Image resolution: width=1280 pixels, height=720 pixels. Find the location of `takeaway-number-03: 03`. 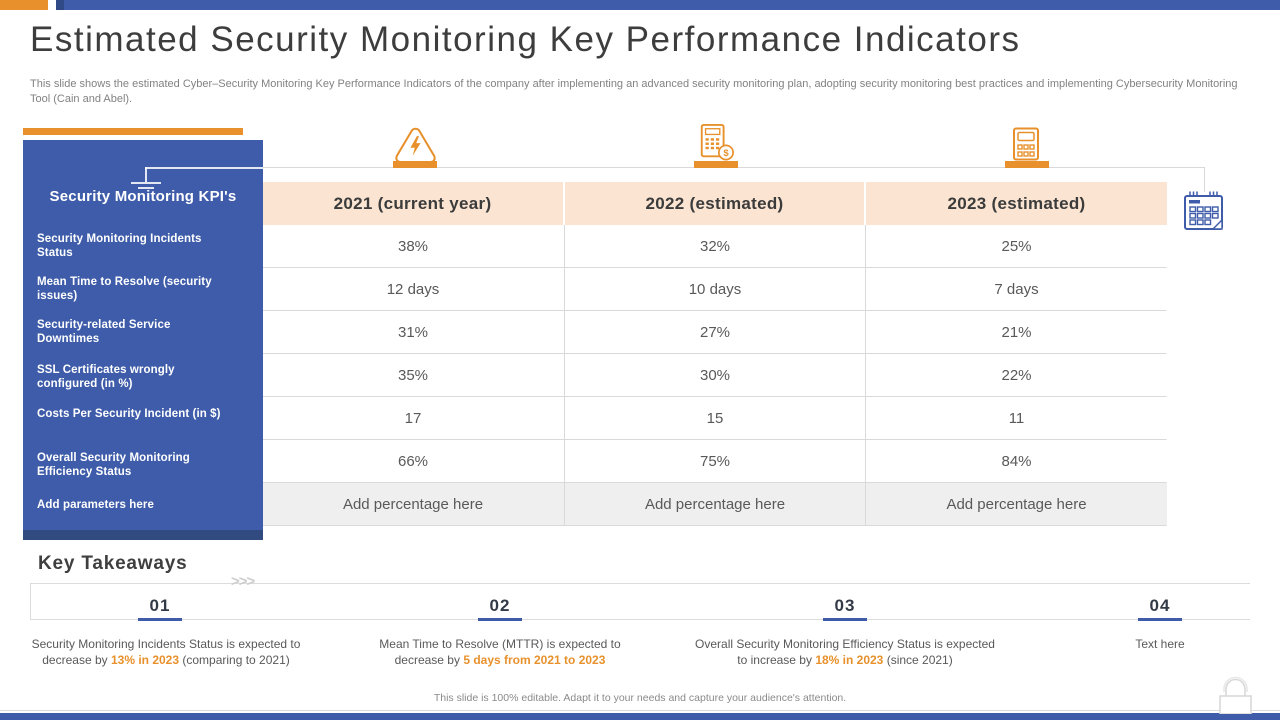

takeaway-number-03: 03 is located at coordinates (845, 605).